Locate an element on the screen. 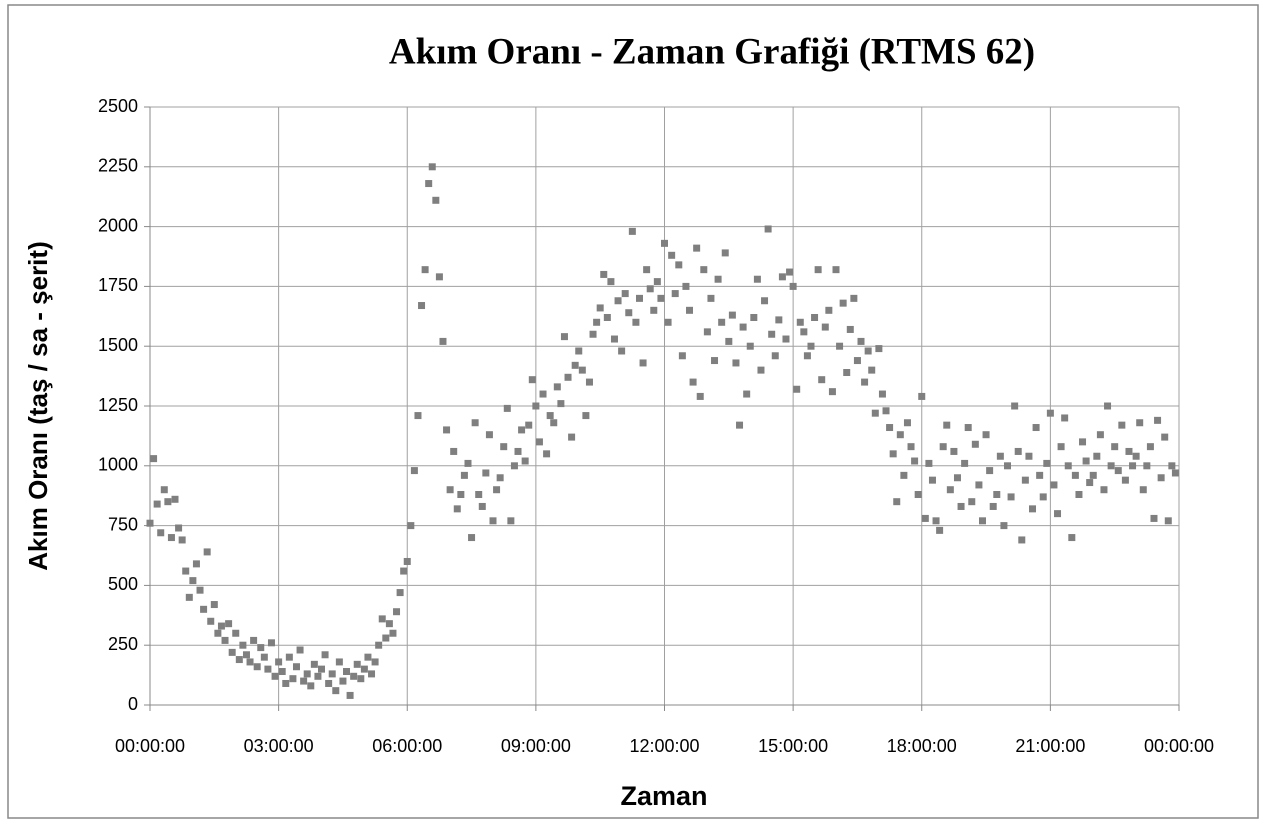  y-tick-label: 1250 is located at coordinates (118, 405).